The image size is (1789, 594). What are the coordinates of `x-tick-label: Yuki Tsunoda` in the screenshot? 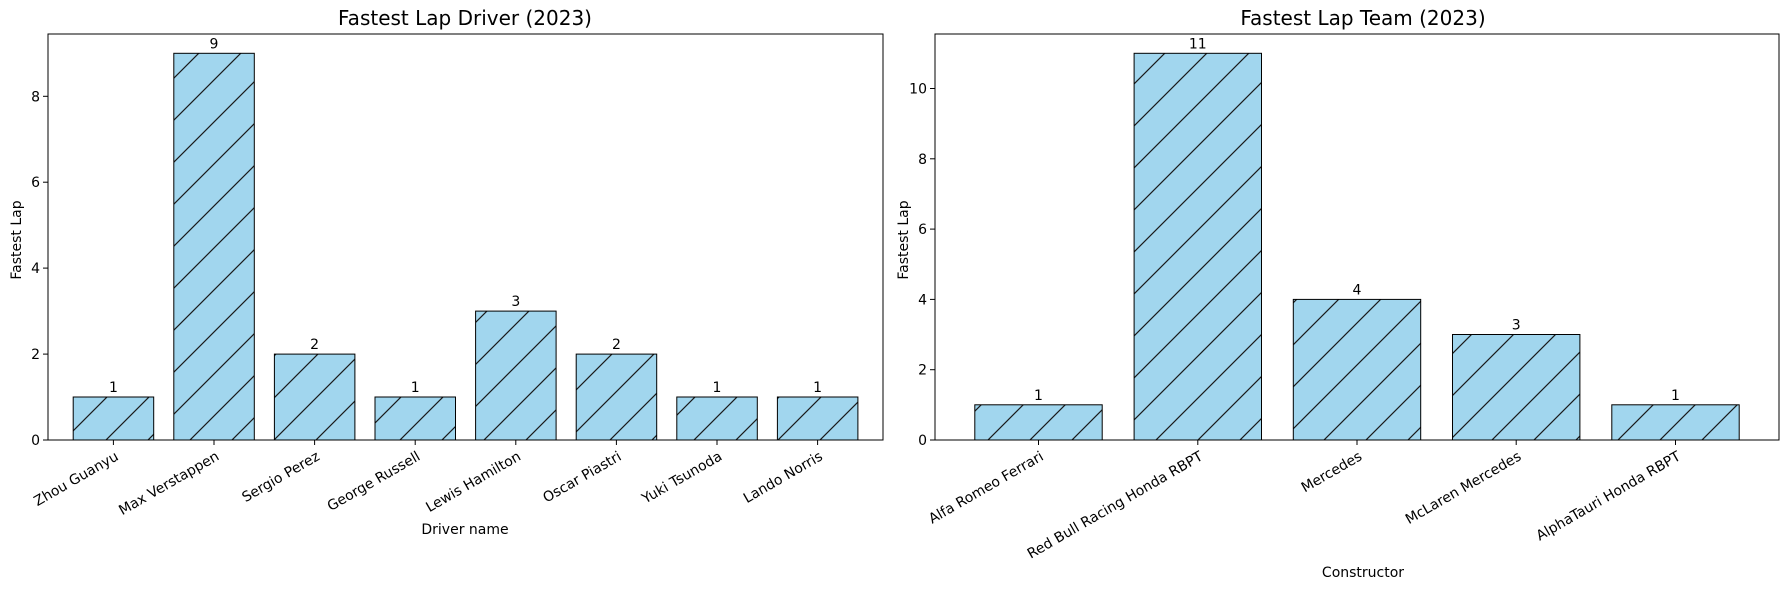 It's located at (682, 478).